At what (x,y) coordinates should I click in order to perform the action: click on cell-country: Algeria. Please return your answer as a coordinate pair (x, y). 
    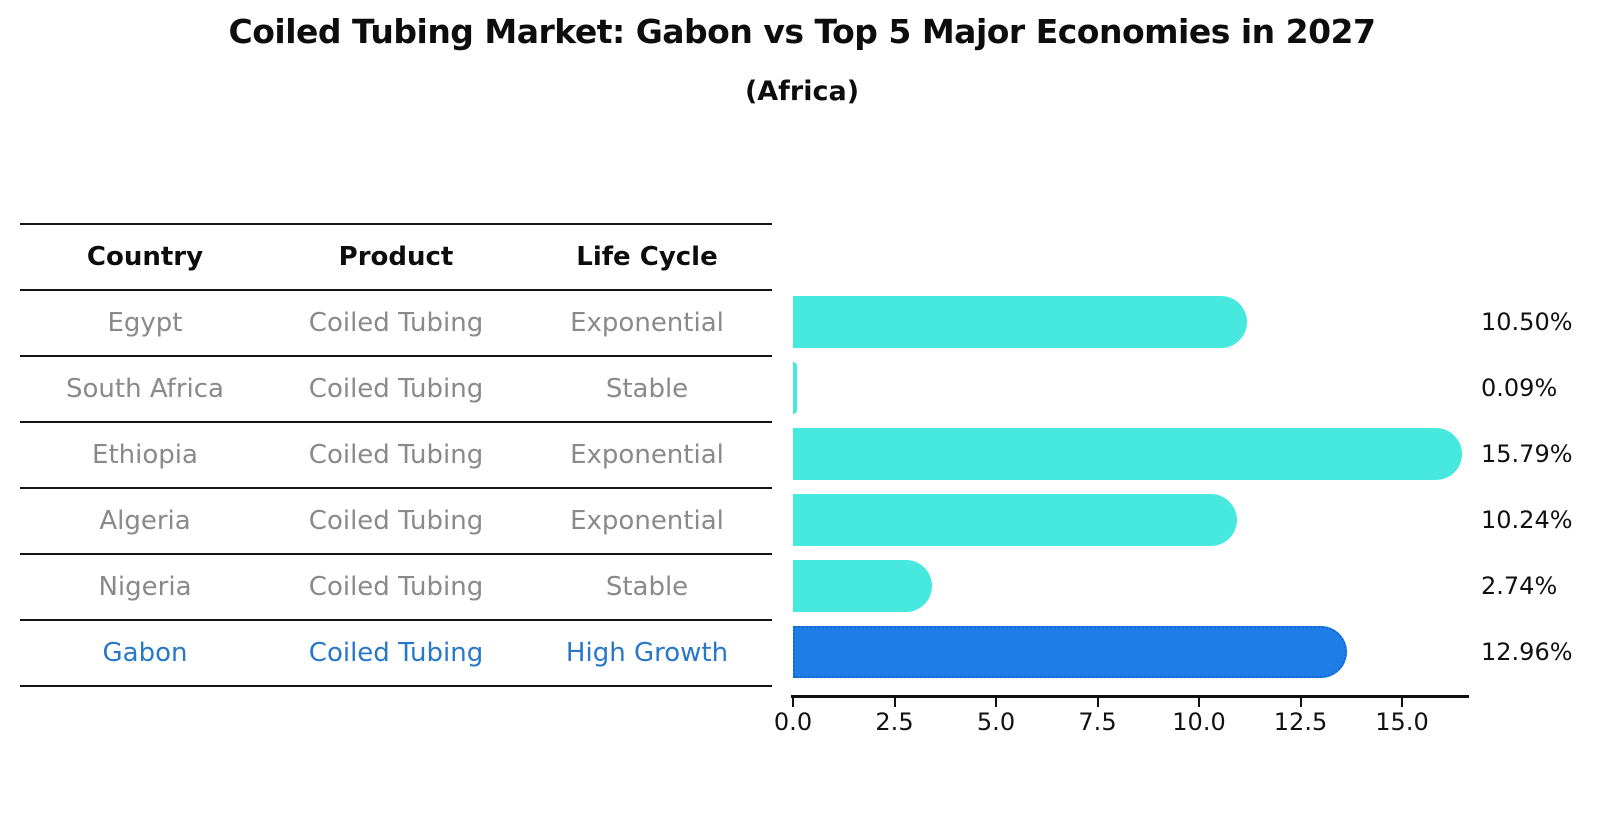
    Looking at the image, I should click on (145, 521).